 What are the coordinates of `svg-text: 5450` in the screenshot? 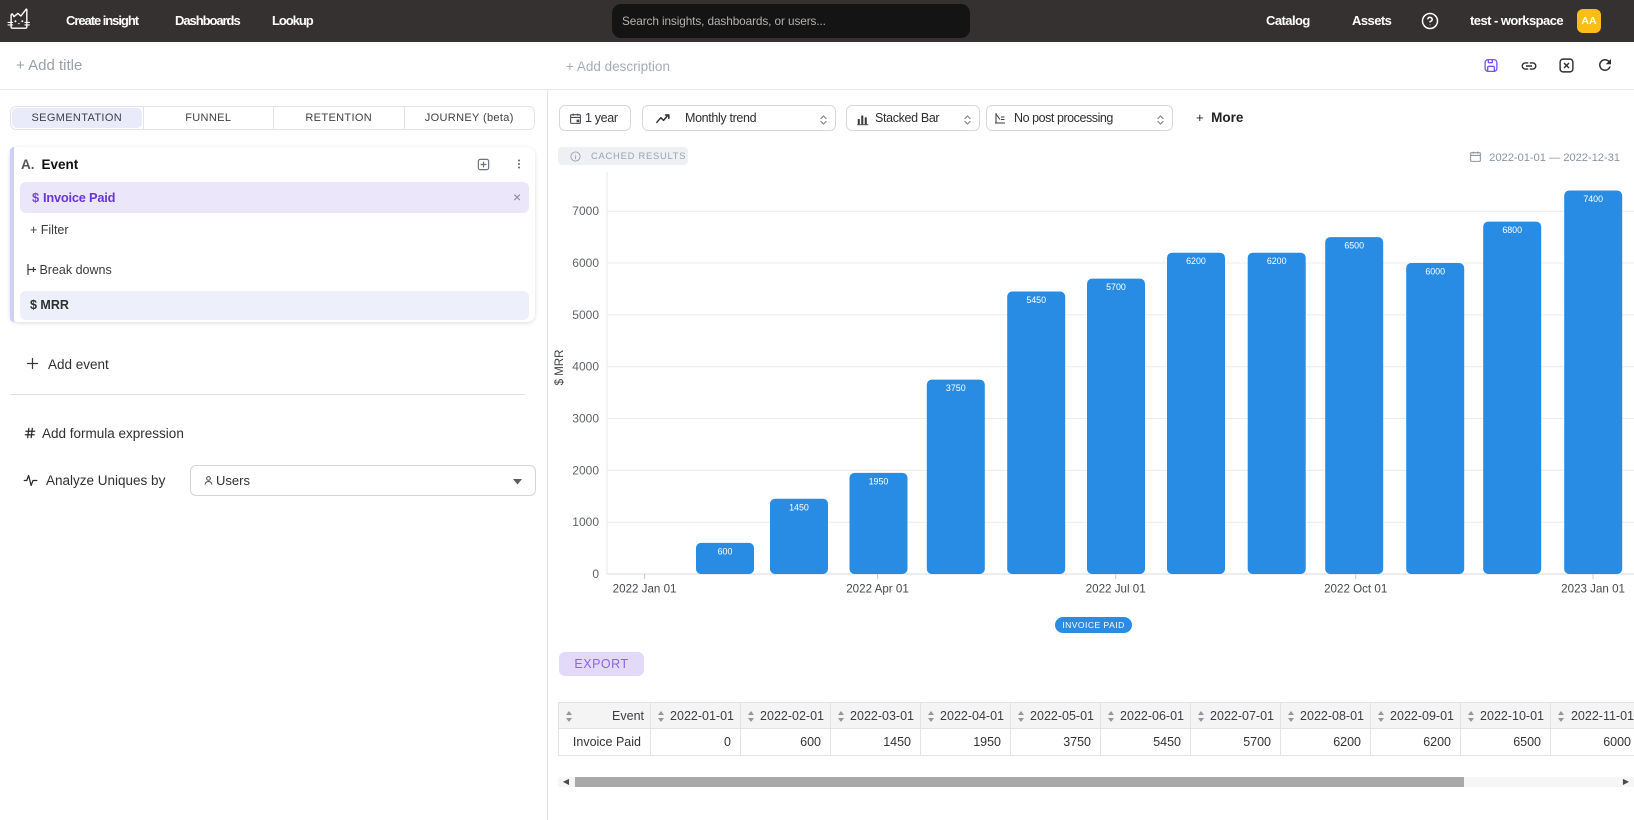 It's located at (1036, 300).